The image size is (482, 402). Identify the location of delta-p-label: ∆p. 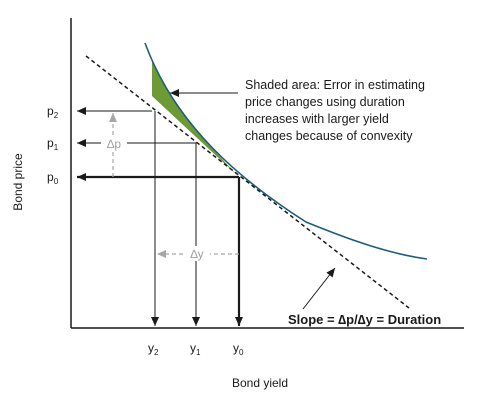
(114, 144).